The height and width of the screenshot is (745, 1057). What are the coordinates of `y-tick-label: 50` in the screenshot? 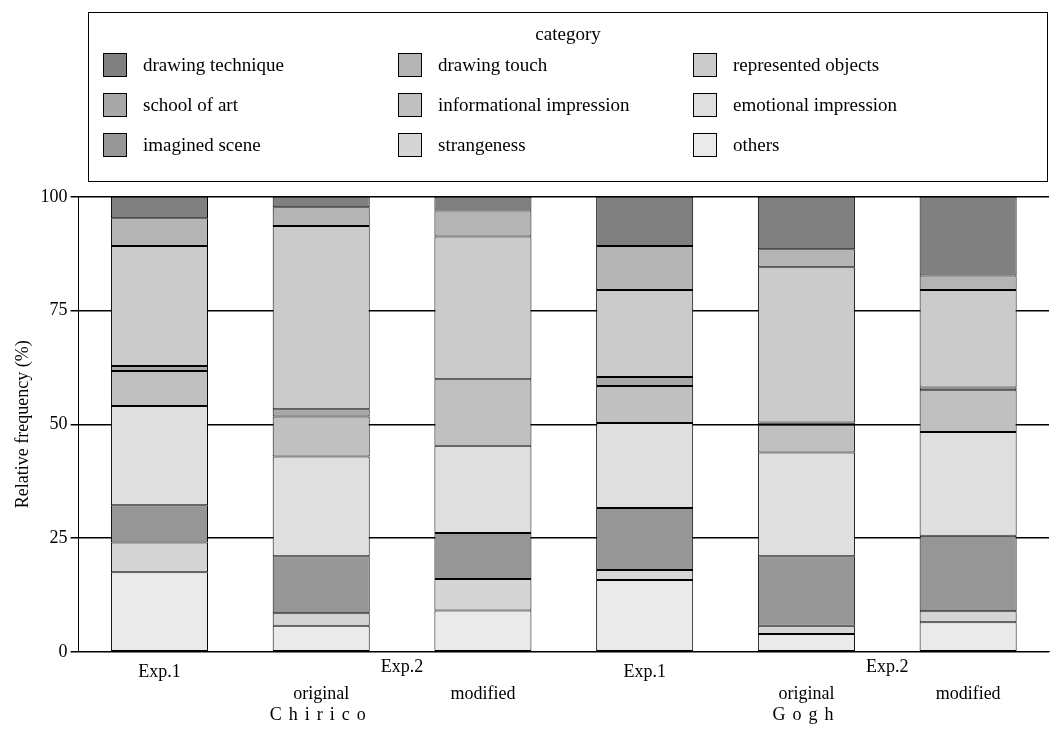 It's located at (58, 423).